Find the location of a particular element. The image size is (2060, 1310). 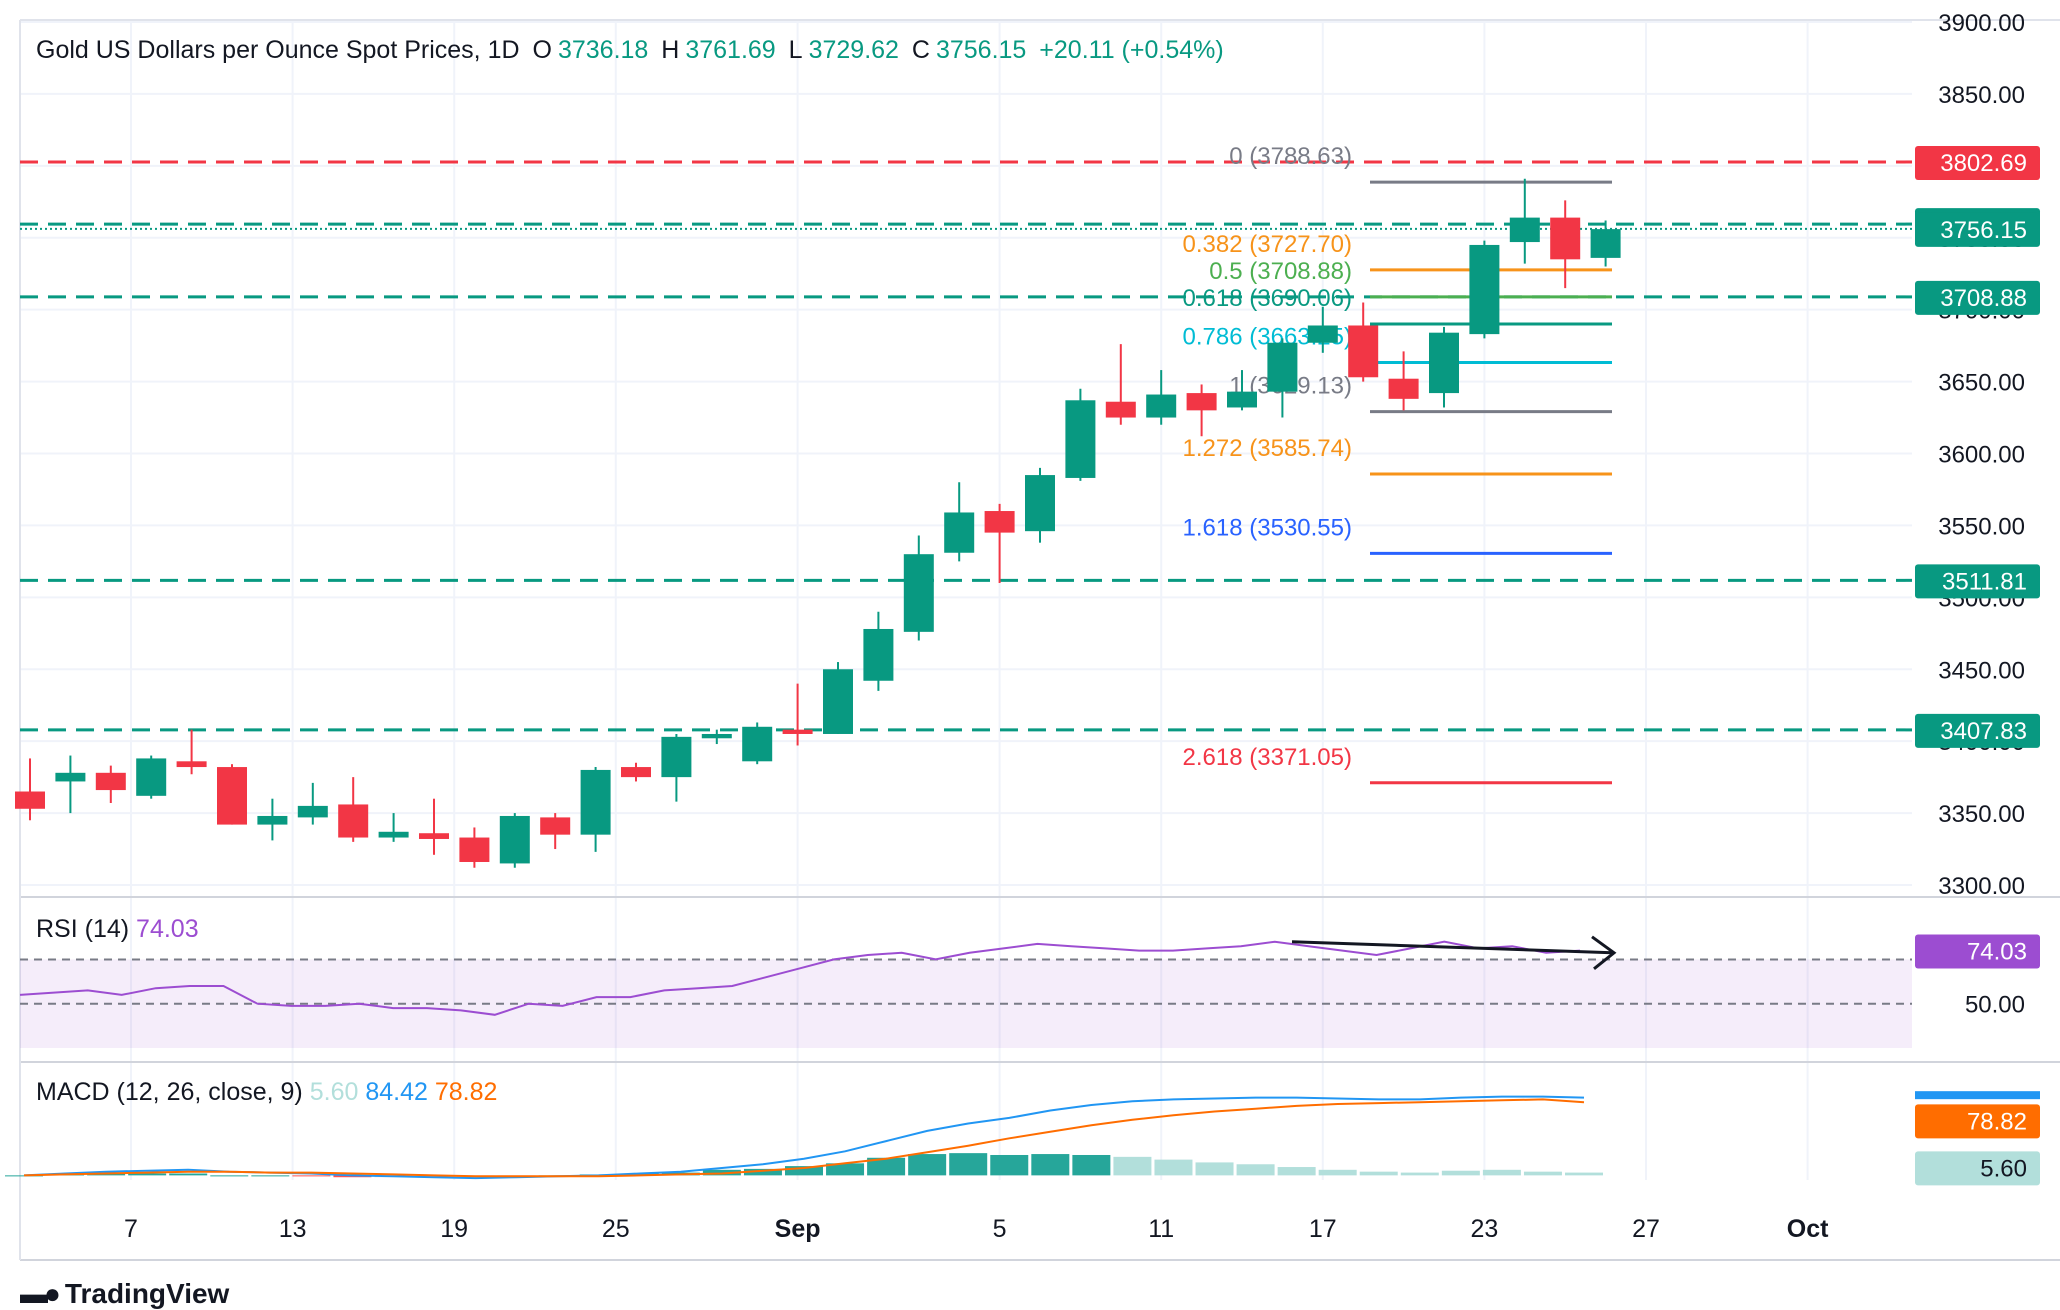

price-tick-label: 3550.00 is located at coordinates (1981, 526).